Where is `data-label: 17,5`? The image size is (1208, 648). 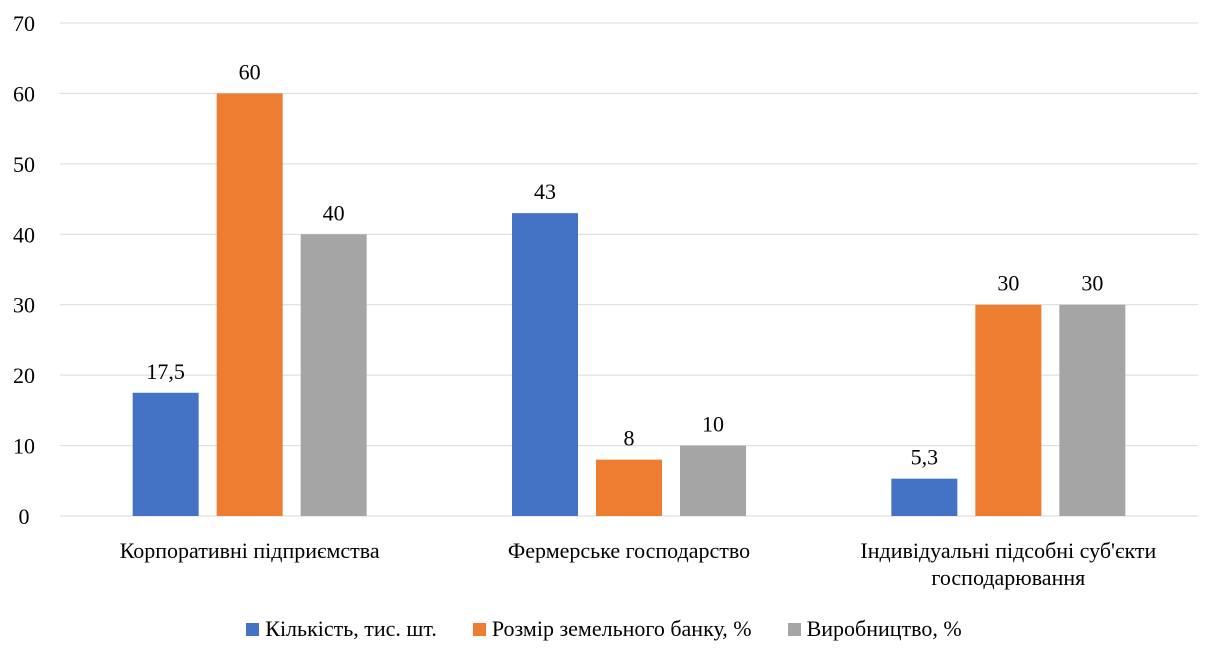
data-label: 17,5 is located at coordinates (165, 371).